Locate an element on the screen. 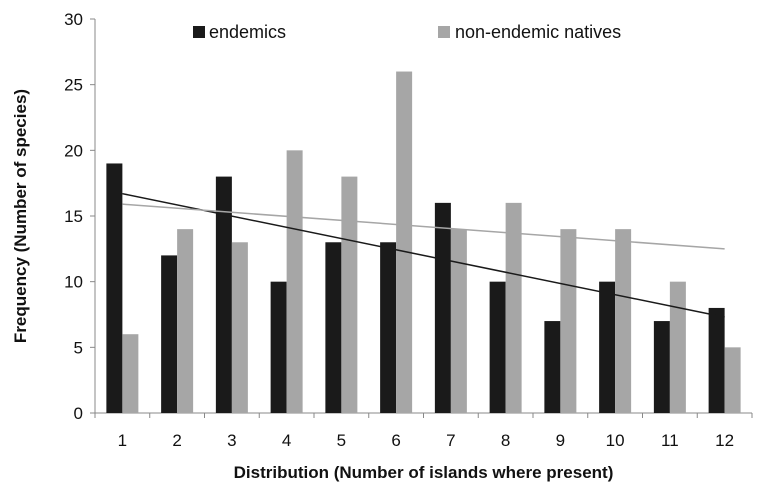  y-tick-label: 5 is located at coordinates (78, 347).